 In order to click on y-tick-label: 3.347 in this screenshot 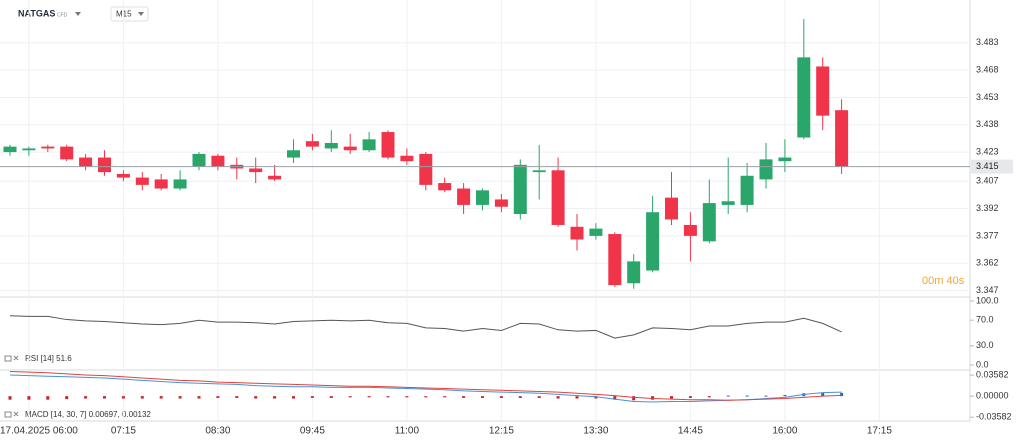, I will do `click(987, 290)`.